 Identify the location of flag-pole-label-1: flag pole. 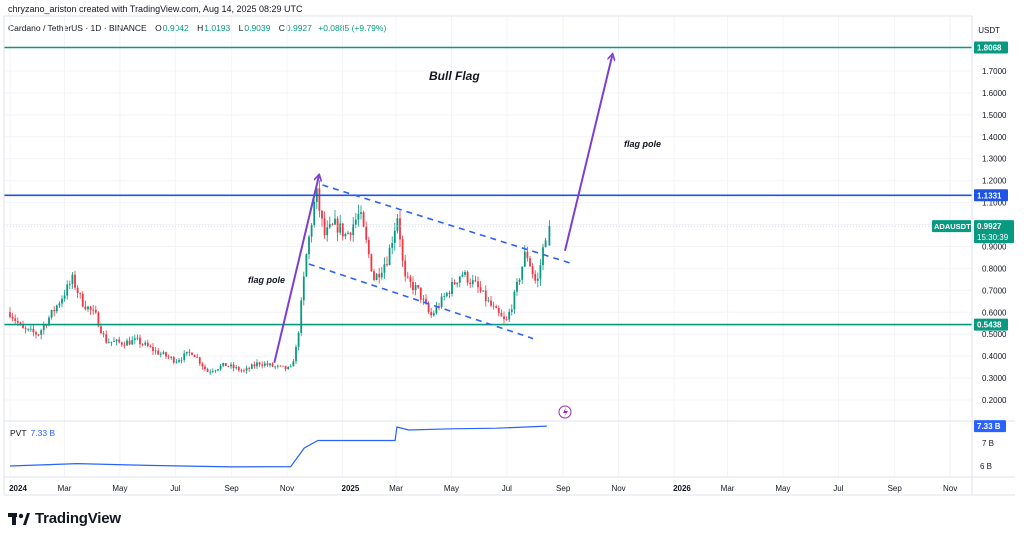
(266, 280).